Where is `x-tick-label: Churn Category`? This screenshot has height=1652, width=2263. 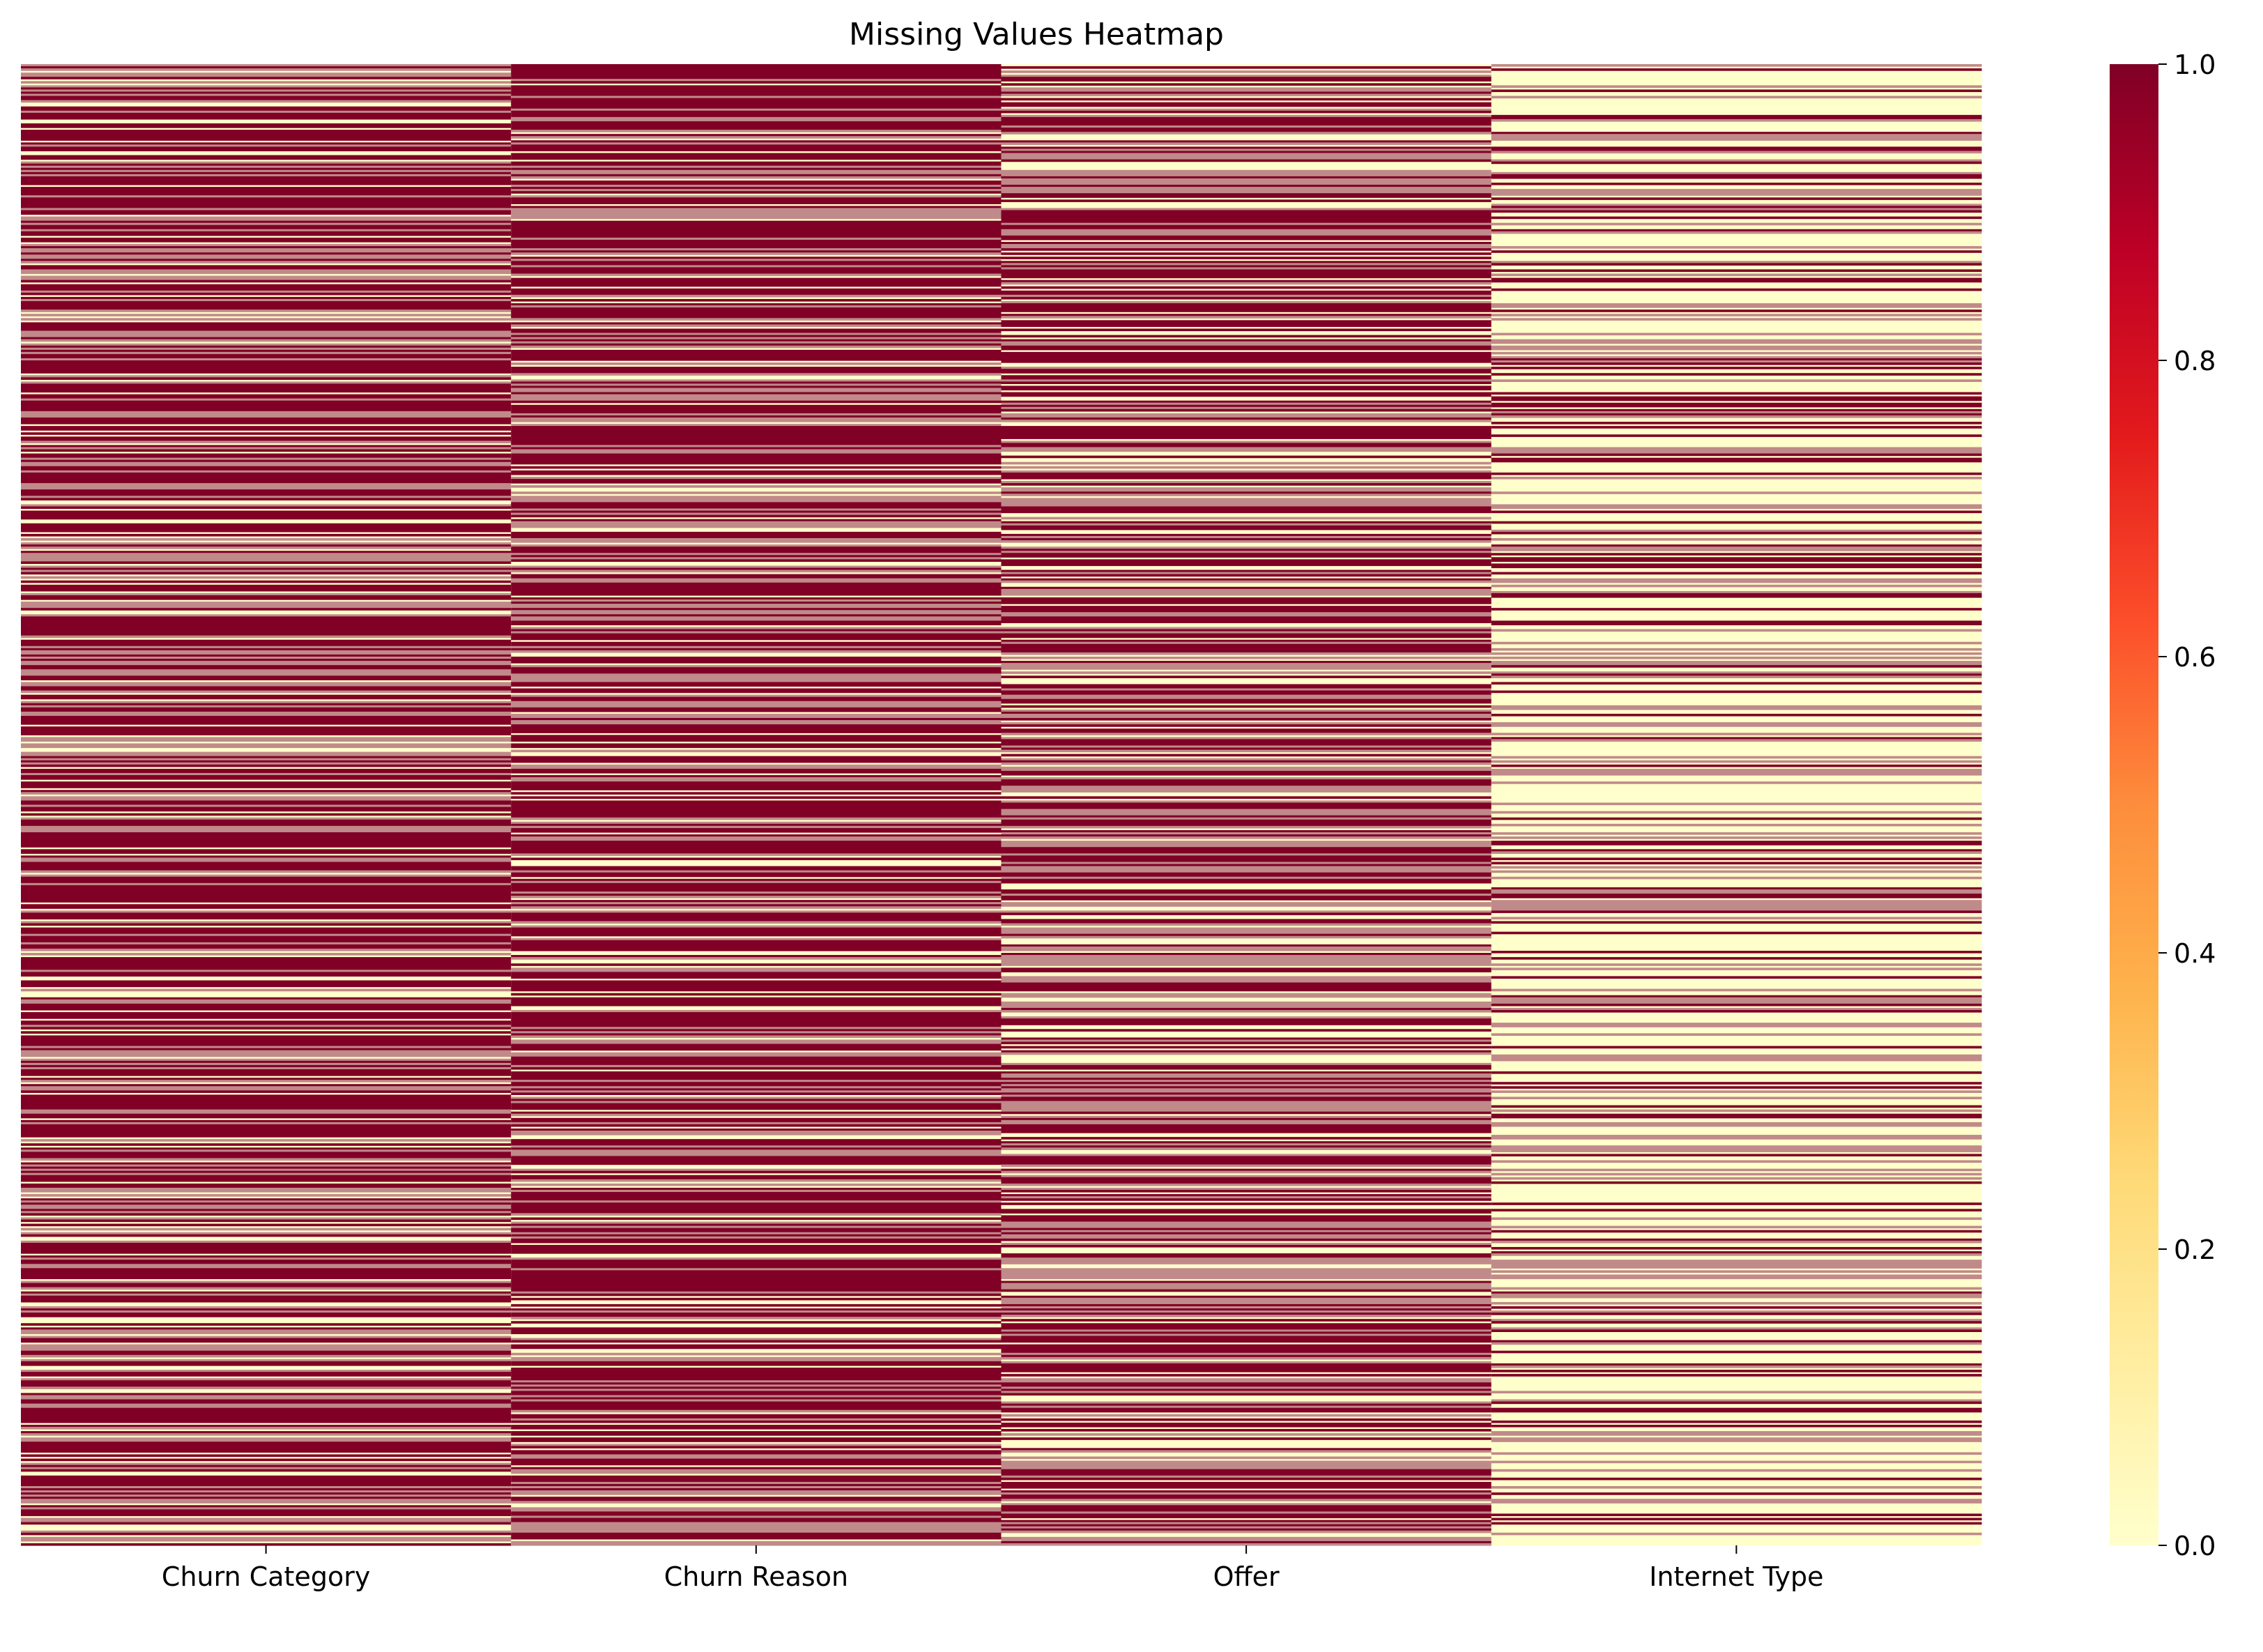
x-tick-label: Churn Category is located at coordinates (266, 1577).